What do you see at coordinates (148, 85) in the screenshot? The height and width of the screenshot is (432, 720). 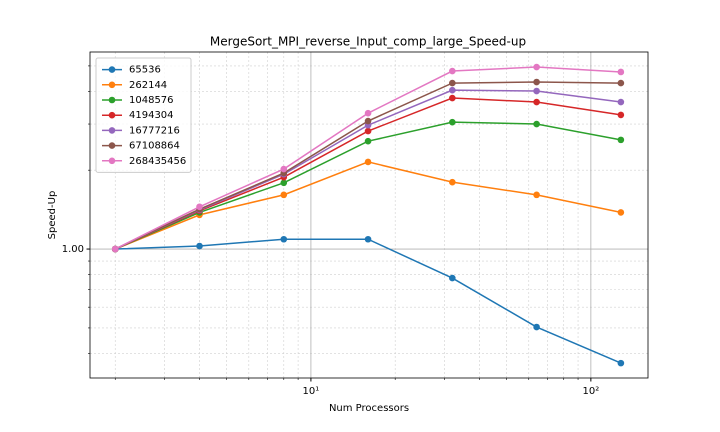 I see `legend-label: 262144` at bounding box center [148, 85].